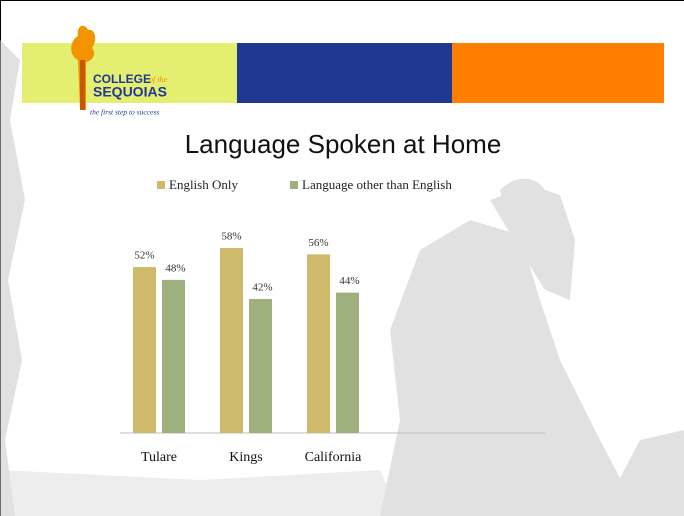  Describe the element at coordinates (124, 112) in the screenshot. I see `logo-tagline: the first step to success` at that location.